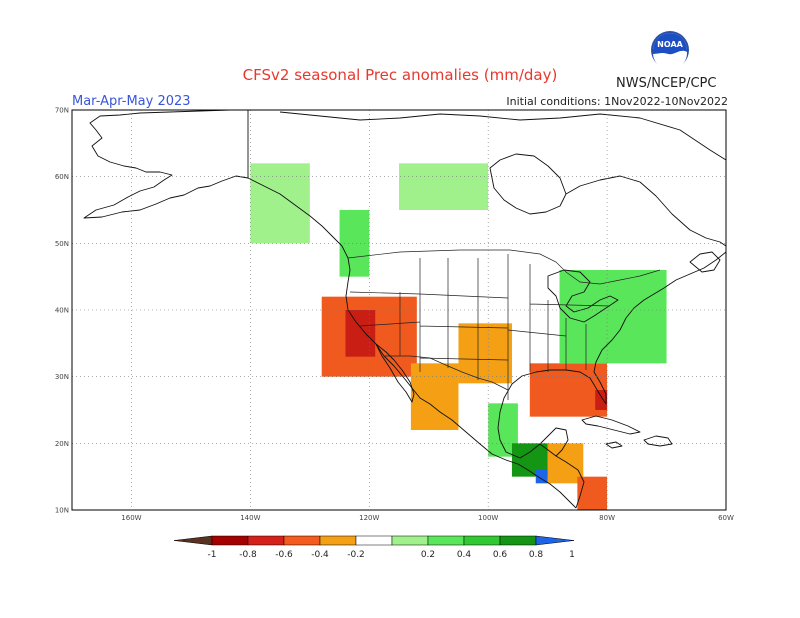 The height and width of the screenshot is (618, 800). What do you see at coordinates (166, 164) in the screenshot?
I see `coastline-alaska` at bounding box center [166, 164].